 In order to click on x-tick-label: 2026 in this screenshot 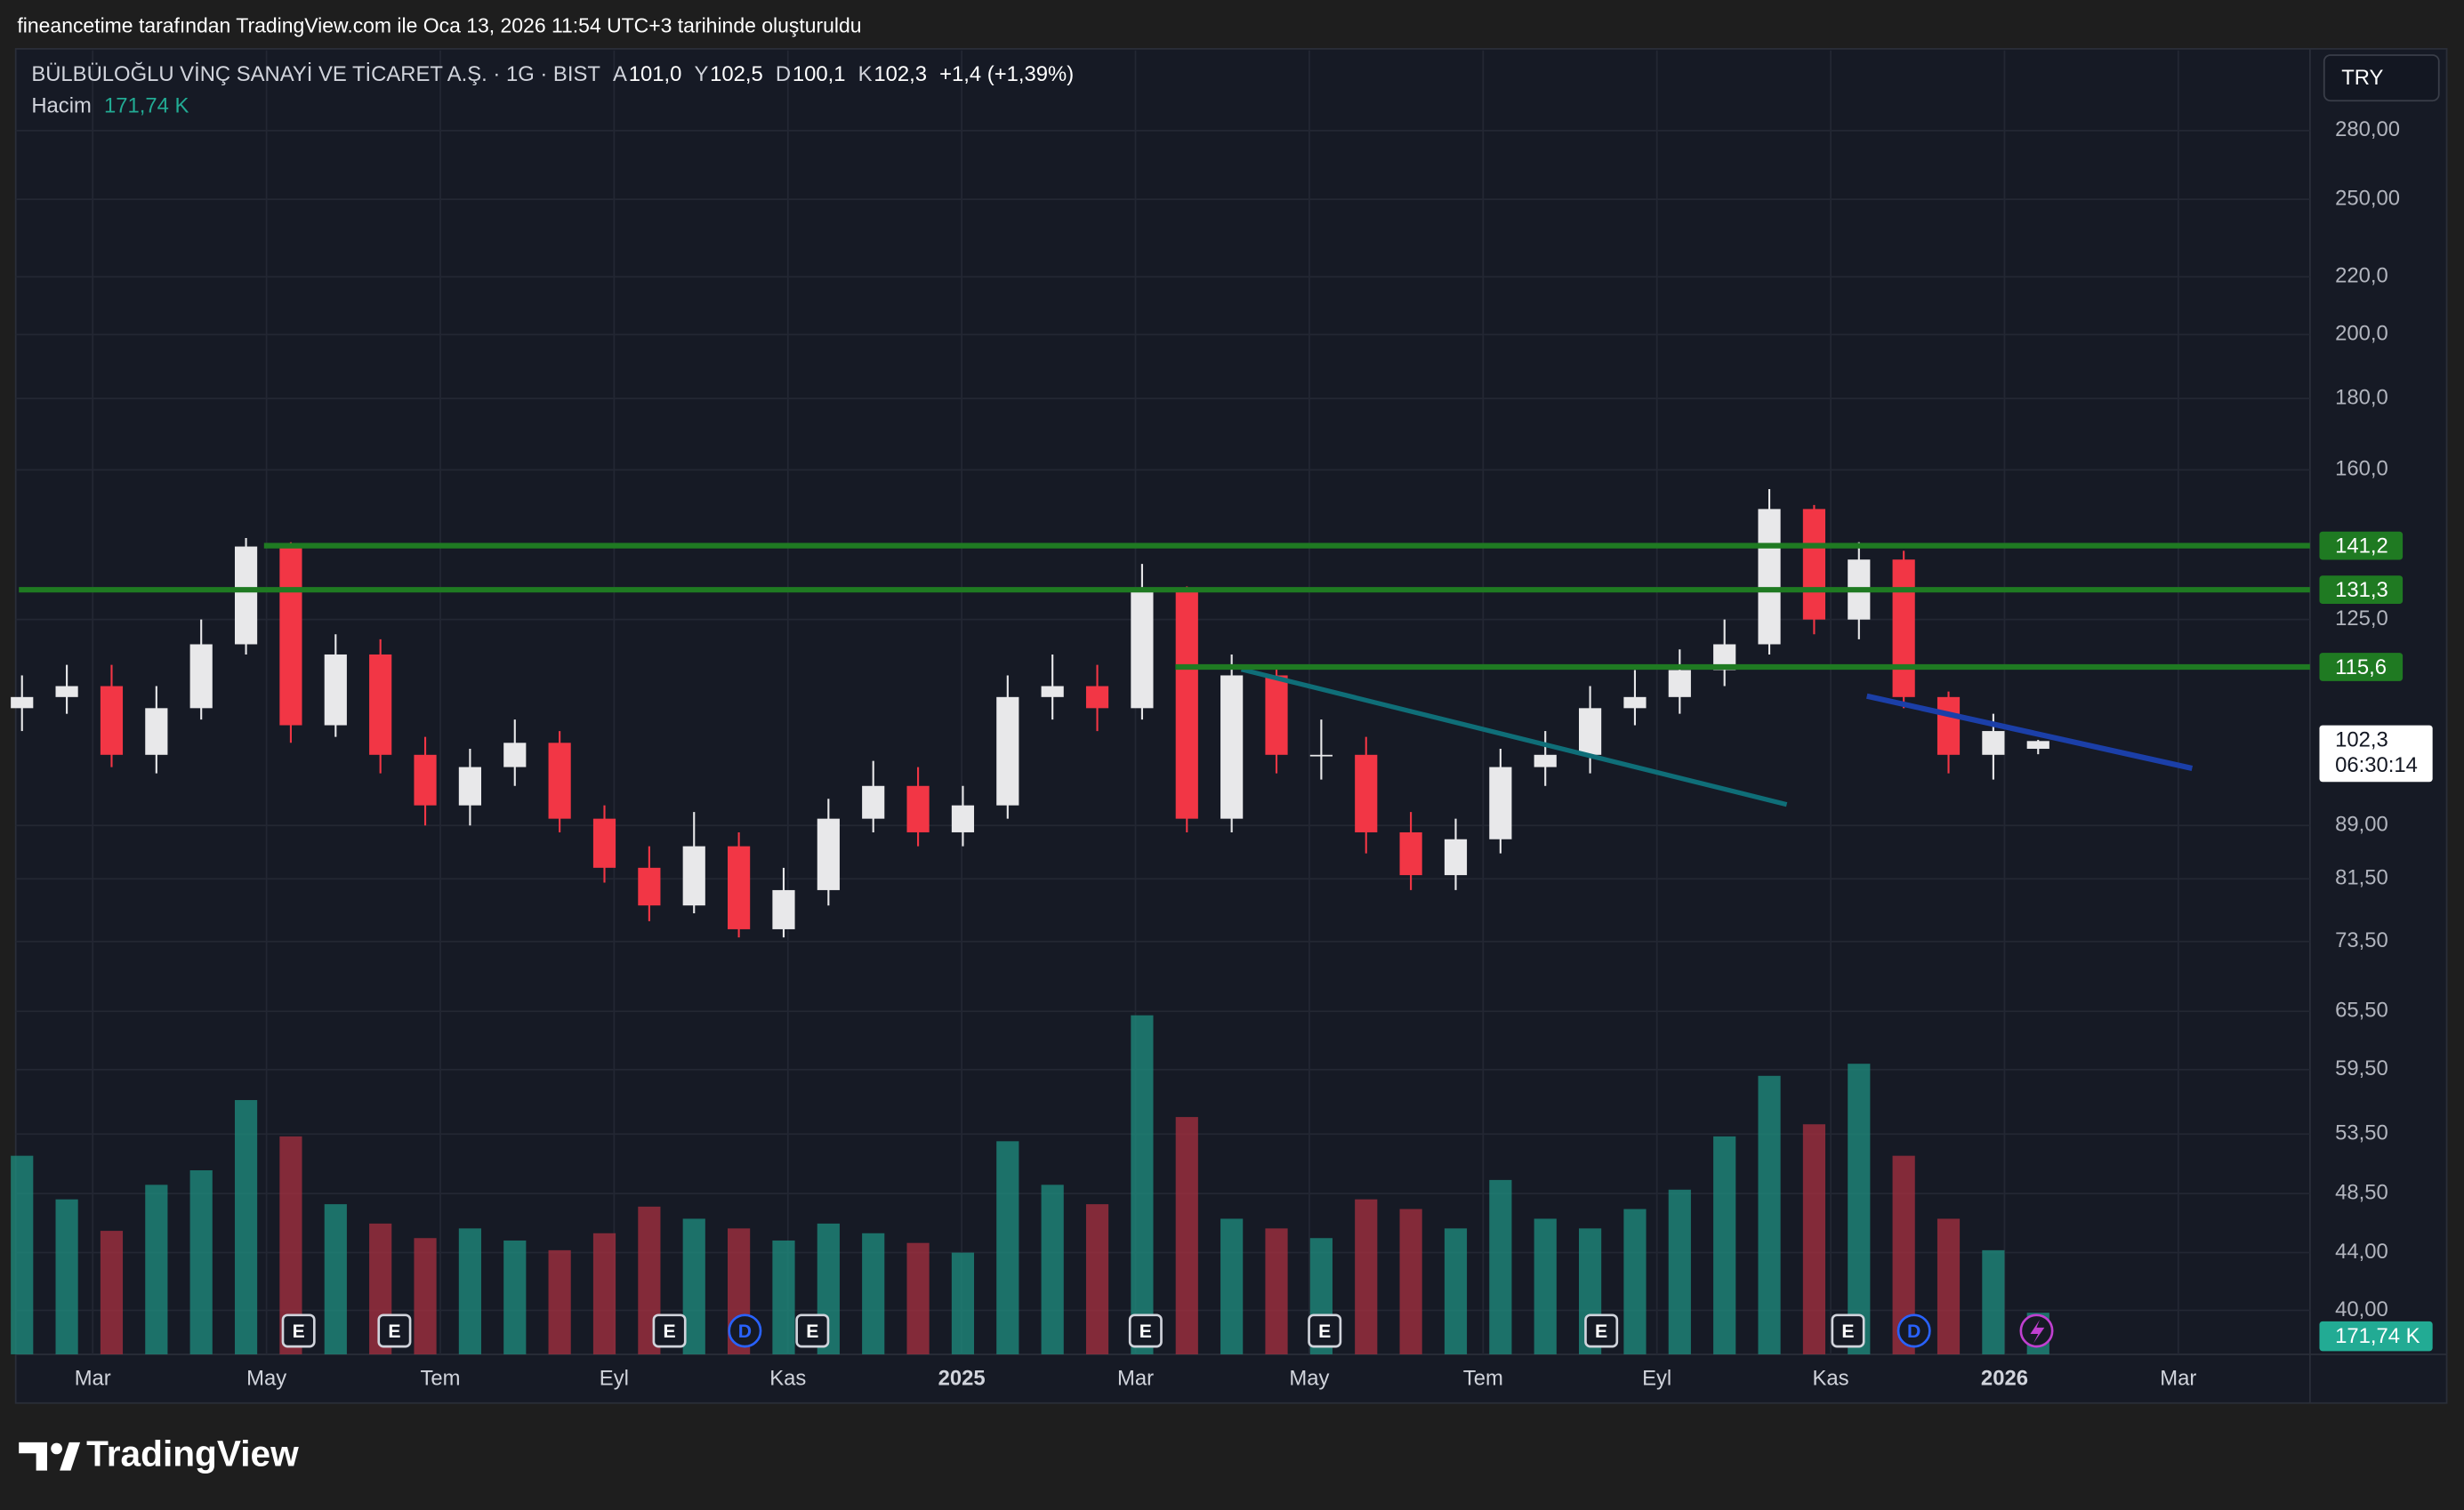, I will do `click(2004, 1379)`.